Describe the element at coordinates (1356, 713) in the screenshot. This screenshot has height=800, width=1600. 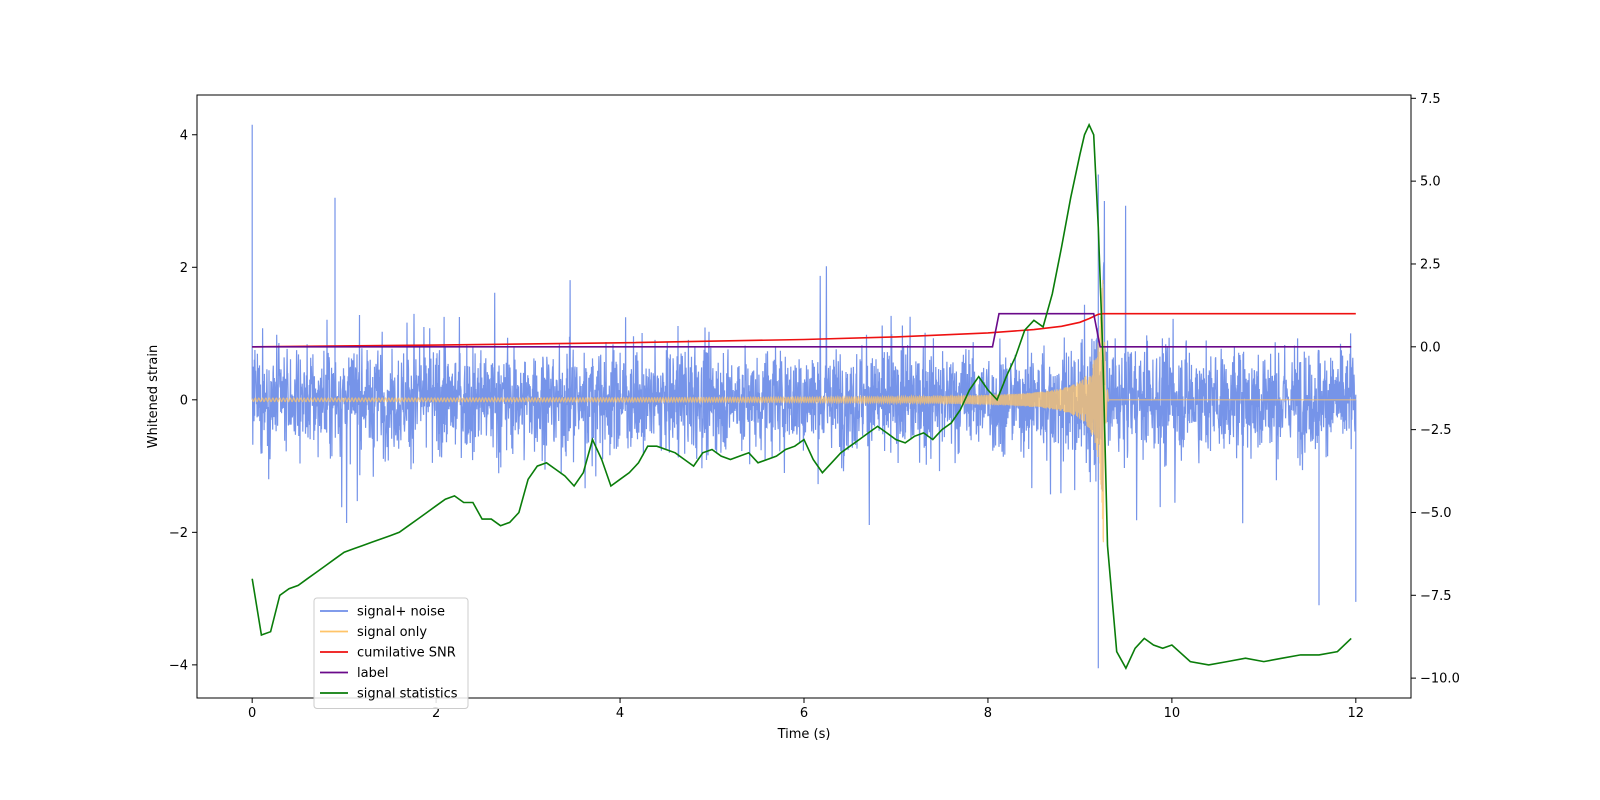
I see `x-tick-label: 12` at that location.